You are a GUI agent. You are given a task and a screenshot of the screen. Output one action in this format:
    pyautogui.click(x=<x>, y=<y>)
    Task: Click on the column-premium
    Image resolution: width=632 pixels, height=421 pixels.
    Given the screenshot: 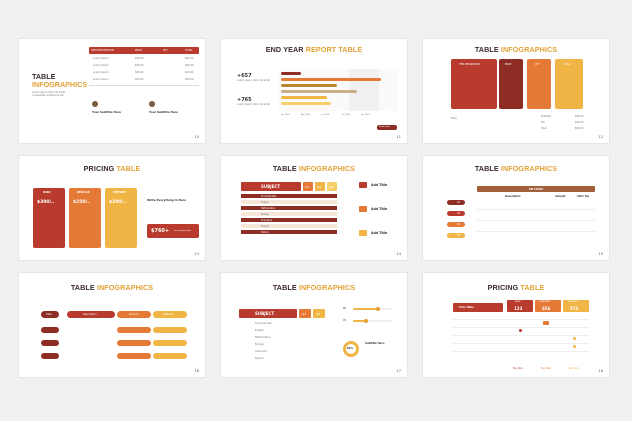 What is the action you would take?
    pyautogui.click(x=576, y=306)
    